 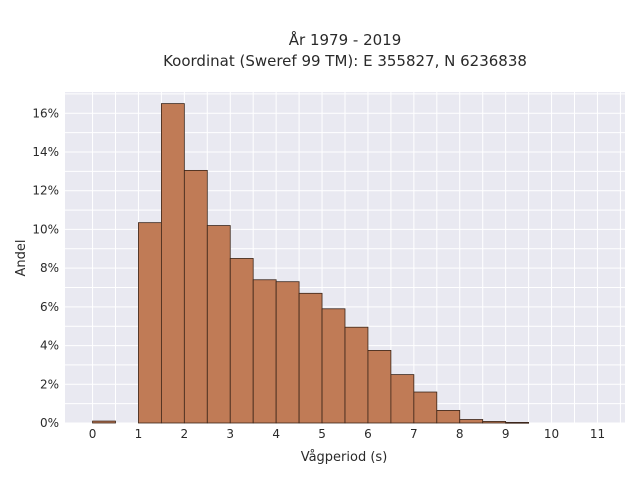 I want to click on y-tick-label: 16%, so click(x=45, y=113).